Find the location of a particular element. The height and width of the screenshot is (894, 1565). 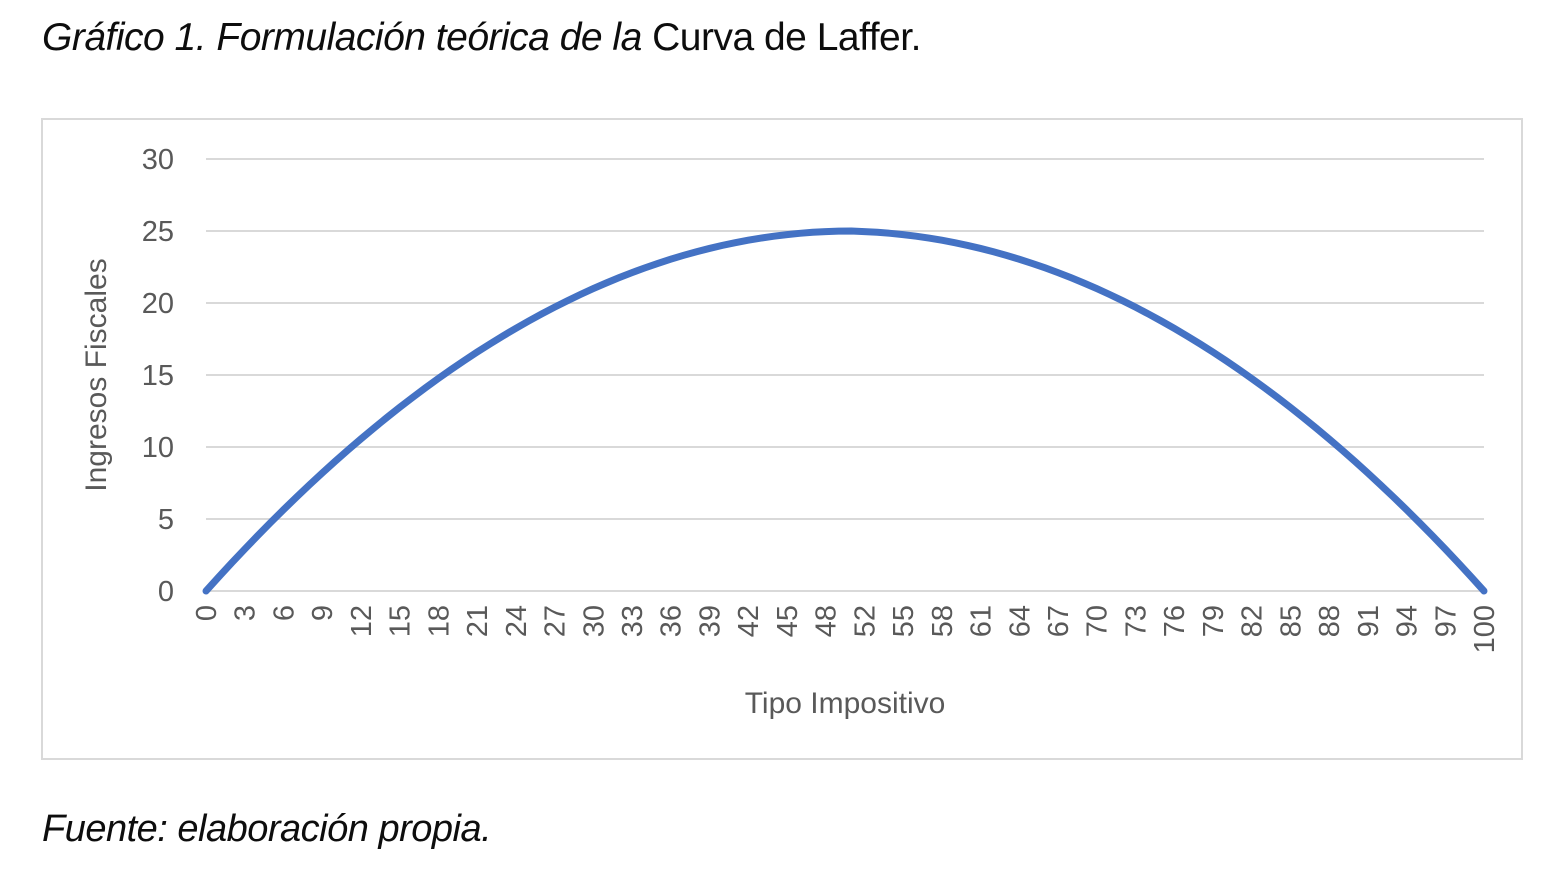

x-tick-label: 67 is located at coordinates (1059, 621).